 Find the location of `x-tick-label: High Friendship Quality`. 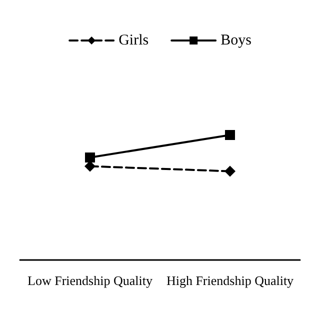

x-tick-label: High Friendship Quality is located at coordinates (230, 280).